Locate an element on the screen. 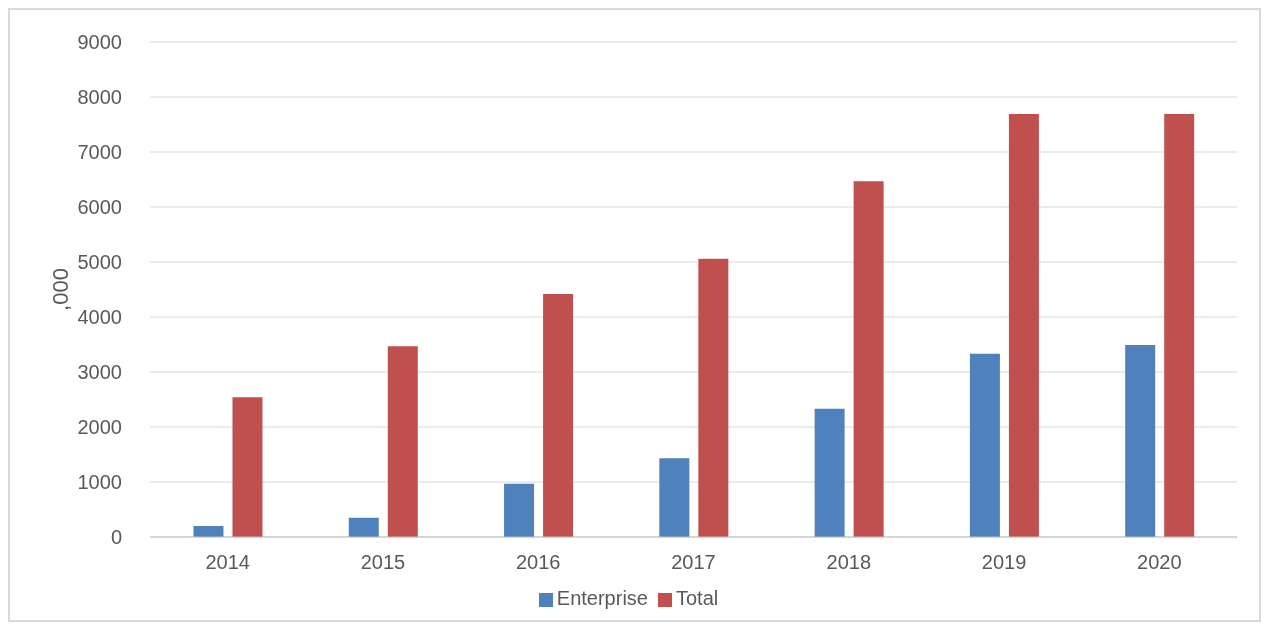 Image resolution: width=1269 pixels, height=630 pixels. y-axis-title: ,000 is located at coordinates (60, 289).